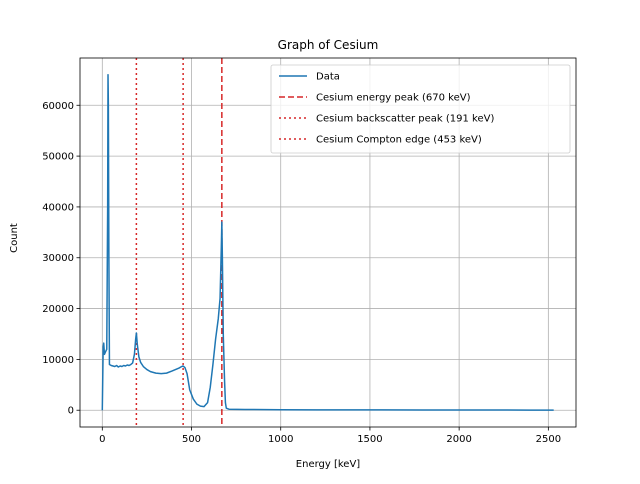 This screenshot has height=484, width=640. What do you see at coordinates (328, 45) in the screenshot?
I see `chart-title: Graph of Cesium` at bounding box center [328, 45].